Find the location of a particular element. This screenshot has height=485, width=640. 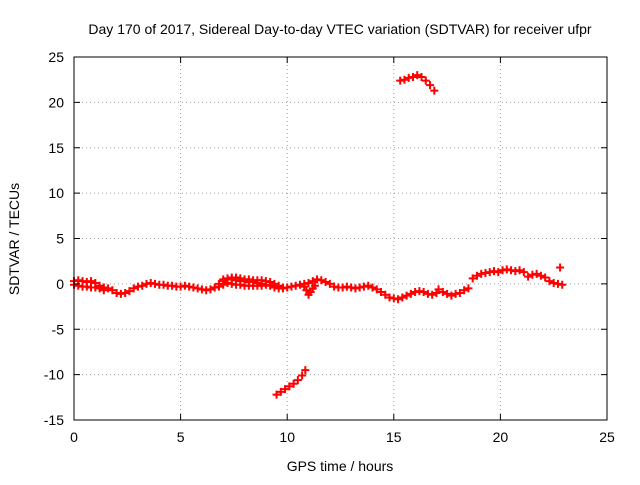

x-tick-label: 0 is located at coordinates (74, 437).